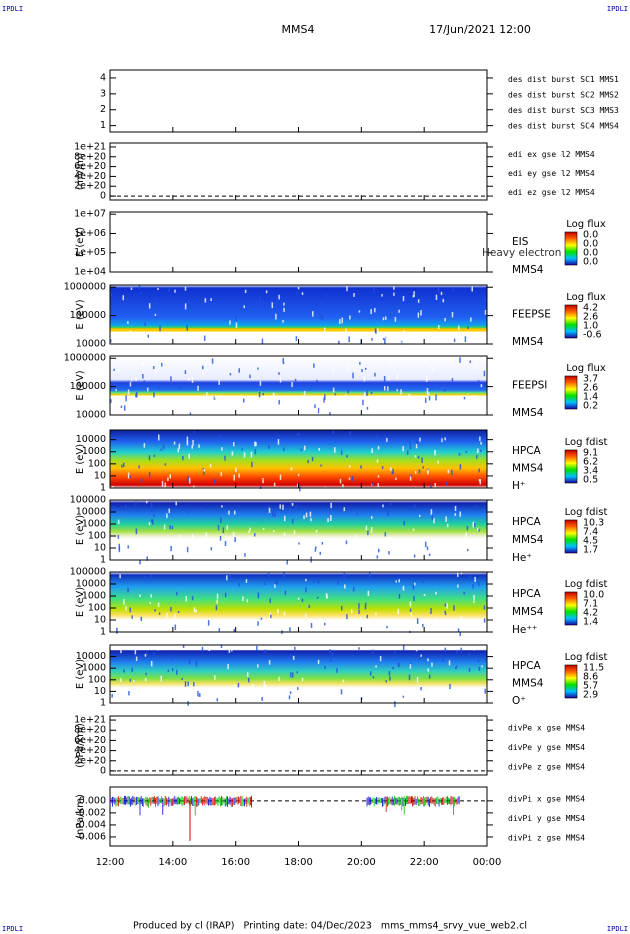 This screenshot has width=630, height=934. What do you see at coordinates (590, 686) in the screenshot?
I see `colorbar-label: 5.7` at bounding box center [590, 686].